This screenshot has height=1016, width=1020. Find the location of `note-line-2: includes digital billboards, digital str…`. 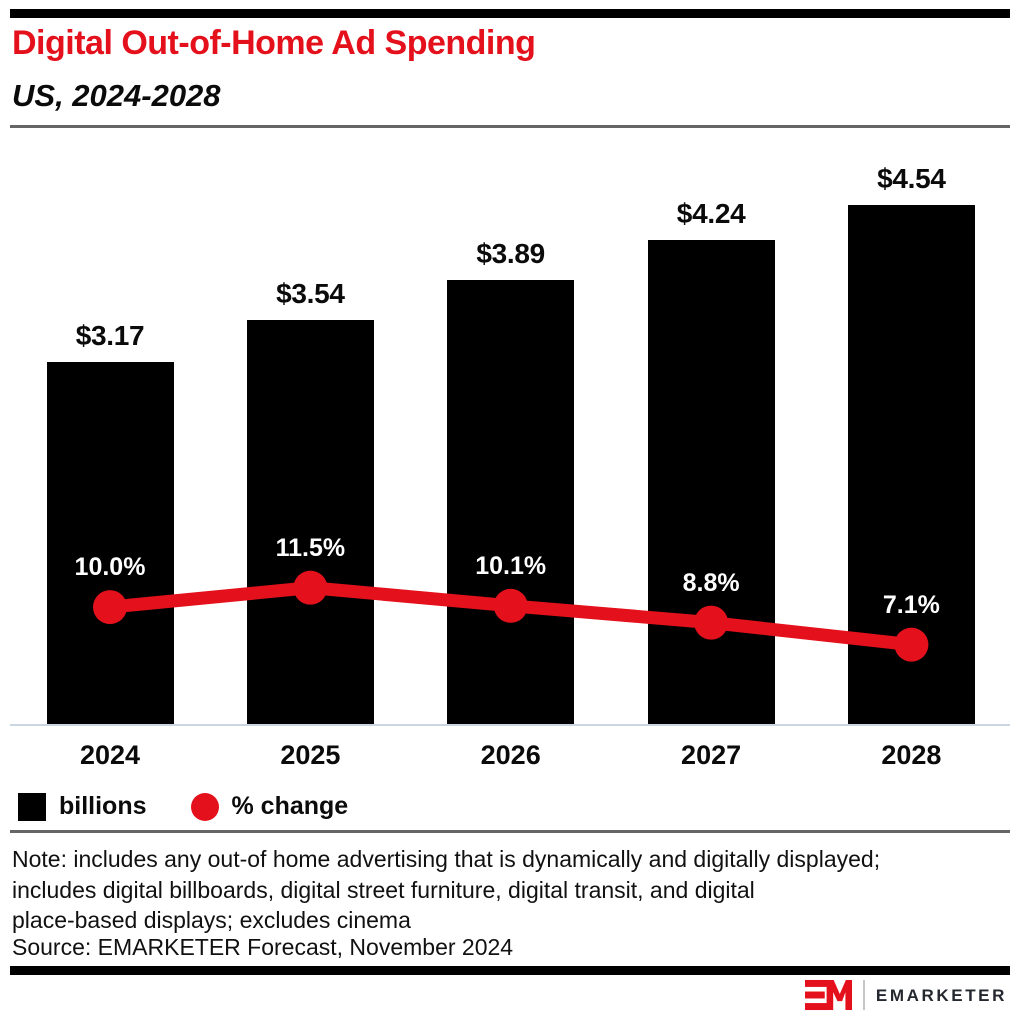

note-line-2: includes digital billboards, digital str… is located at coordinates (383, 889).